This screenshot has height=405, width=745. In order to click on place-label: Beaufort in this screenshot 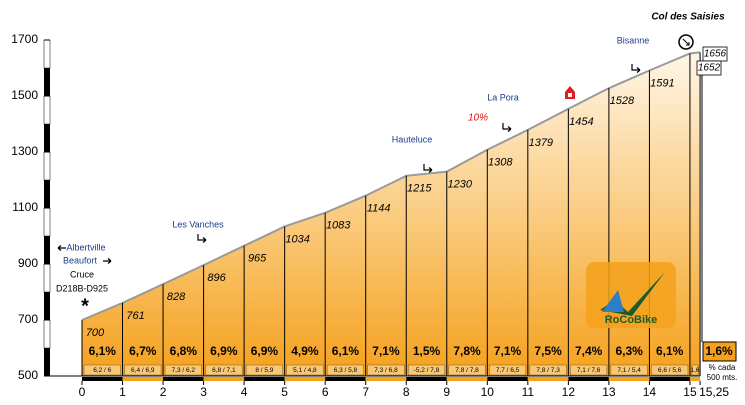, I will do `click(80, 260)`.